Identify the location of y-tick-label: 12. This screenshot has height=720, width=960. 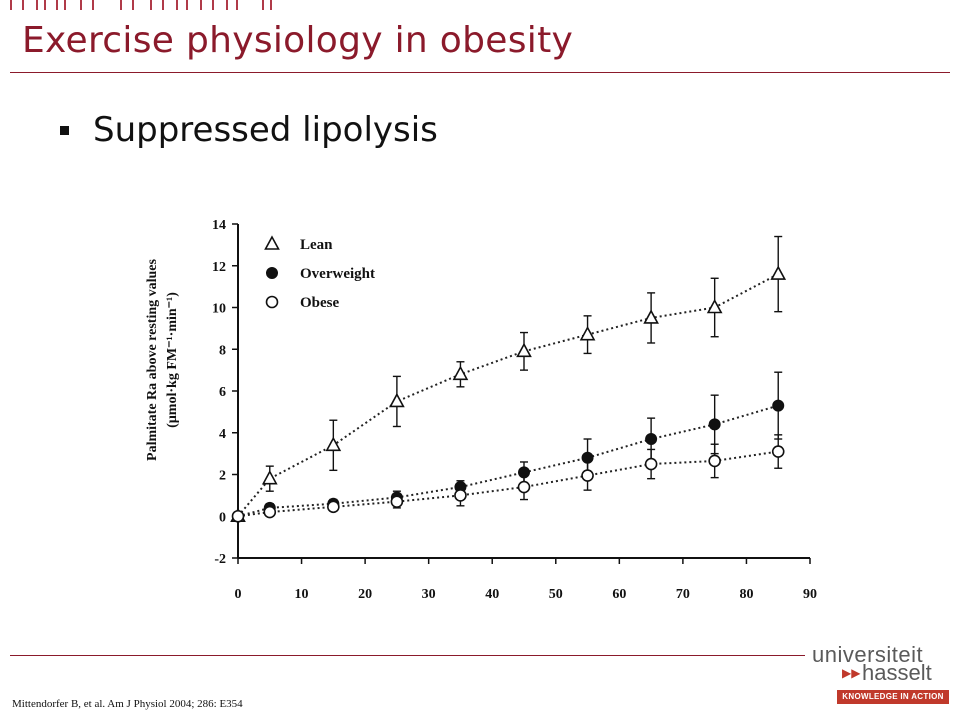
(219, 267).